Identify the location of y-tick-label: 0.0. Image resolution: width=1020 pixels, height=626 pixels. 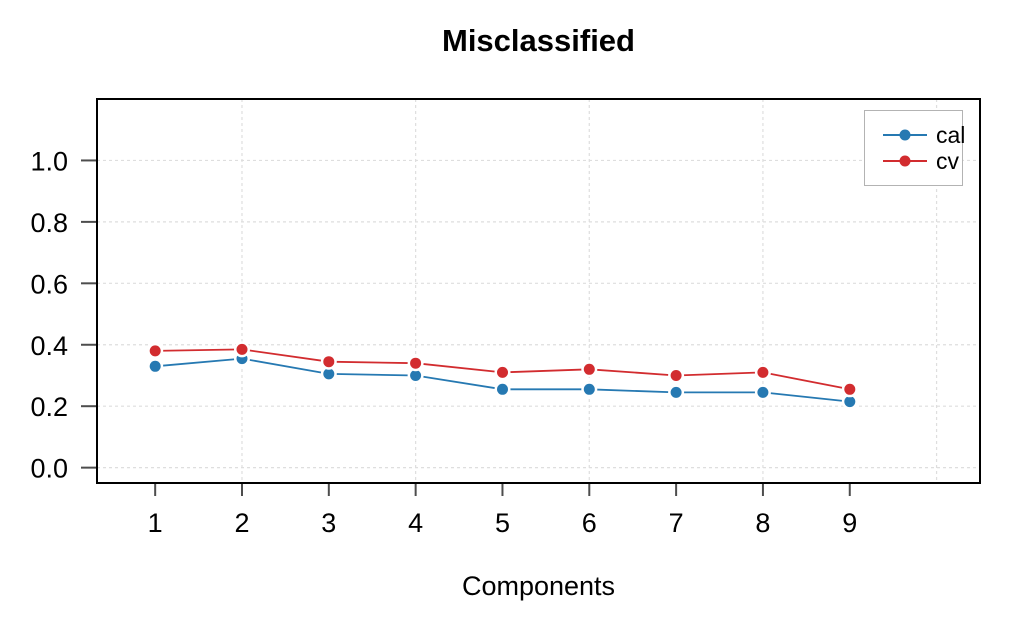
(49, 469).